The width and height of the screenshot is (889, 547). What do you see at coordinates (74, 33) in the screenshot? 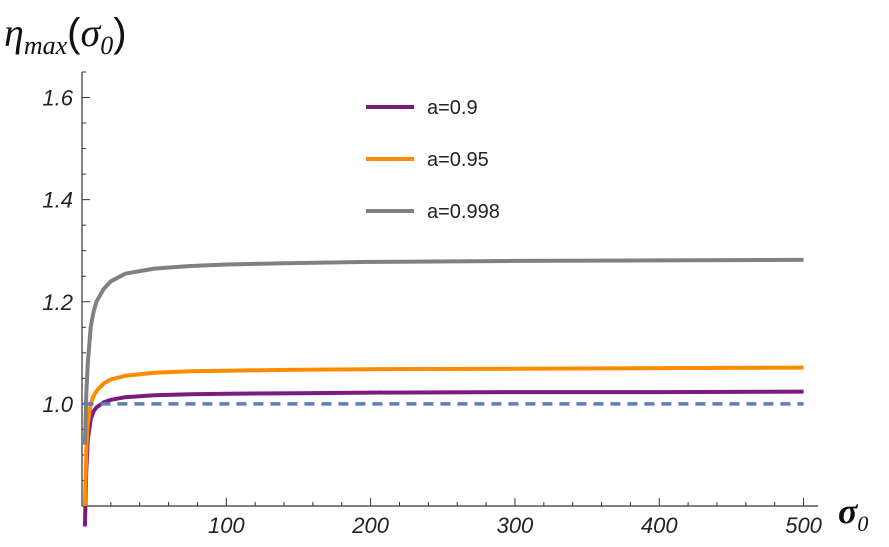
I see `y-axis-title-paren-open: (` at bounding box center [74, 33].